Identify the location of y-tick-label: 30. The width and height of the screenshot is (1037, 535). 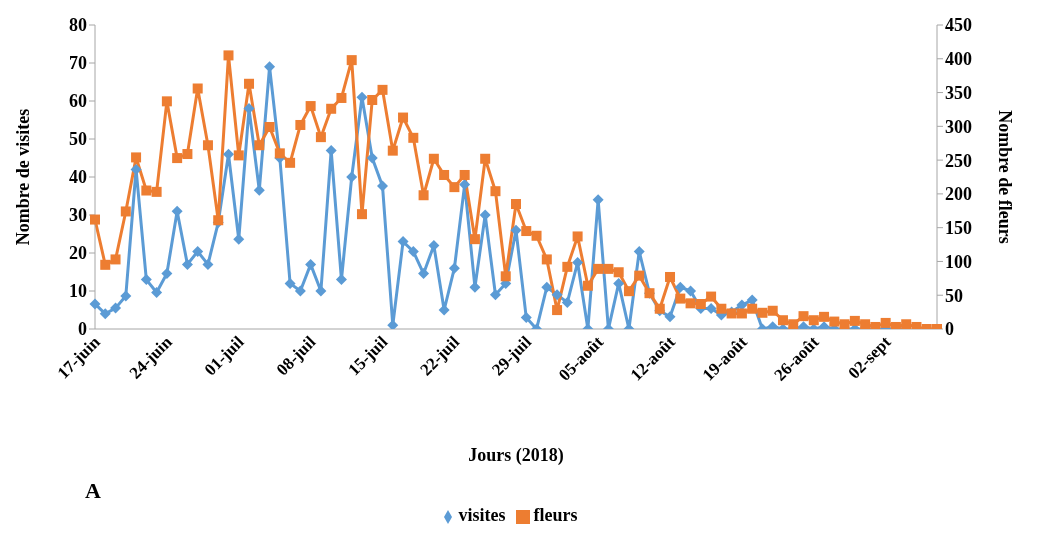
(78, 215).